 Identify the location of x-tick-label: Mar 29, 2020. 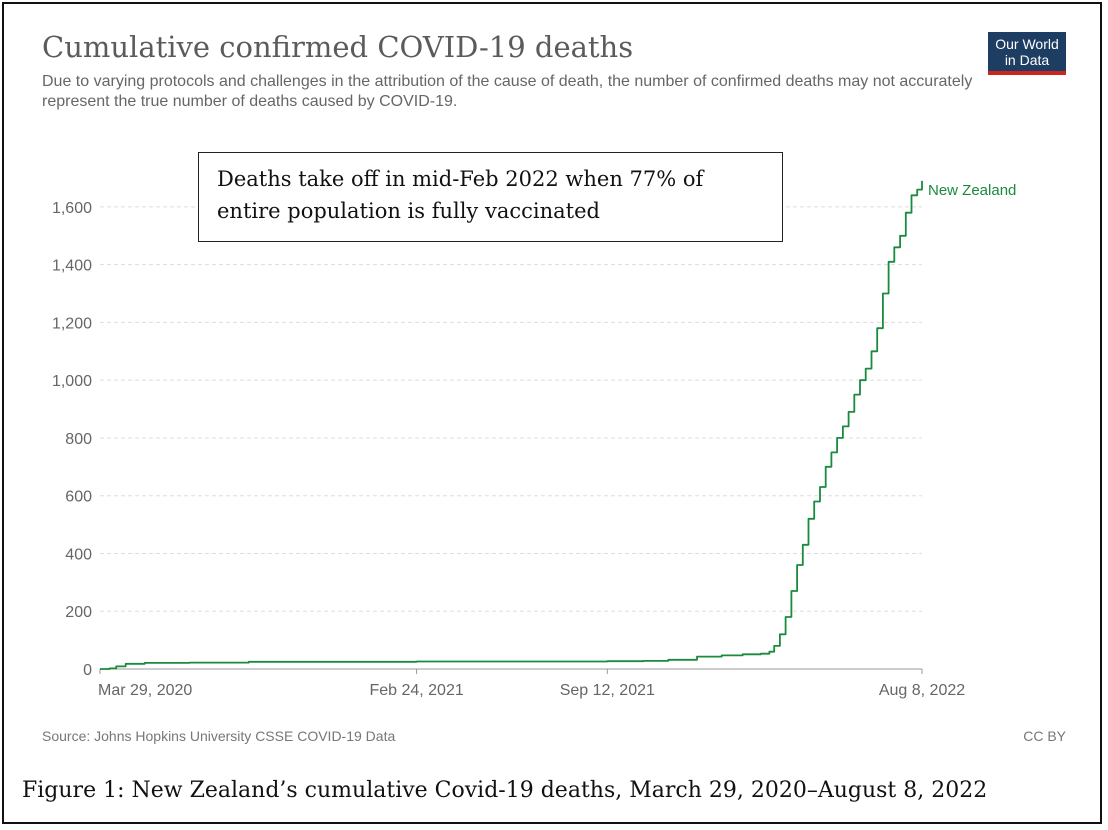
(145, 690).